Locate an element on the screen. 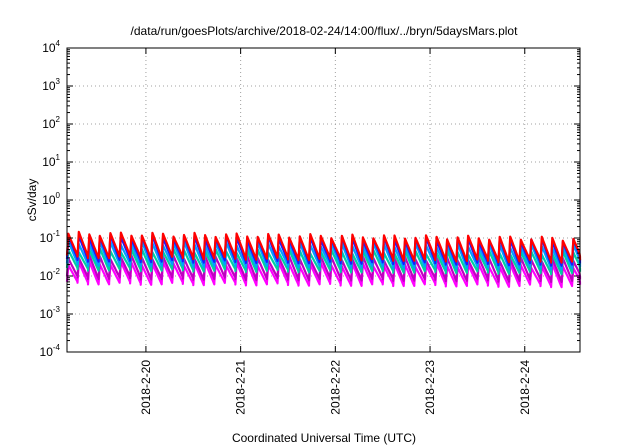 The height and width of the screenshot is (448, 640). x-tick-label: 2018-2-24 is located at coordinates (525, 387).